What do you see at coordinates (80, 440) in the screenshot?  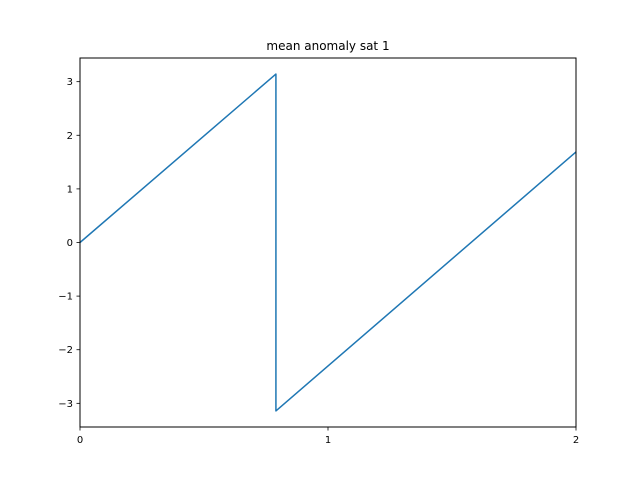 I see `x-tick-label: 0` at bounding box center [80, 440].